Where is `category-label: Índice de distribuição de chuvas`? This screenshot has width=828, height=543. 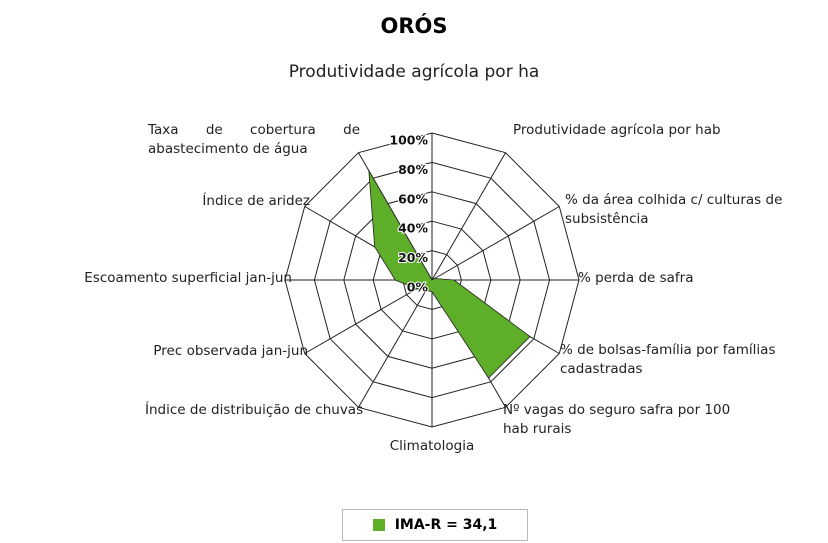
category-label: Índice de distribuição de chuvas is located at coordinates (254, 410).